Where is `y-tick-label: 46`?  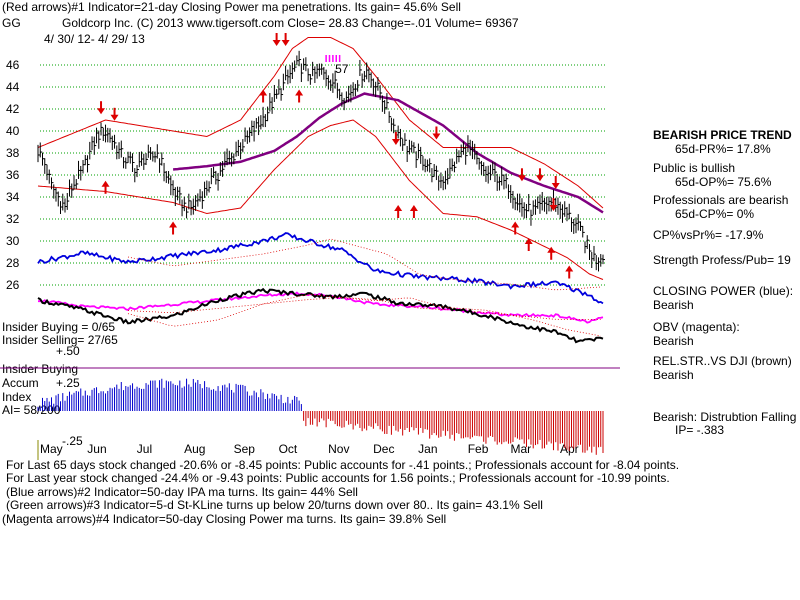 y-tick-label: 46 is located at coordinates (13, 65).